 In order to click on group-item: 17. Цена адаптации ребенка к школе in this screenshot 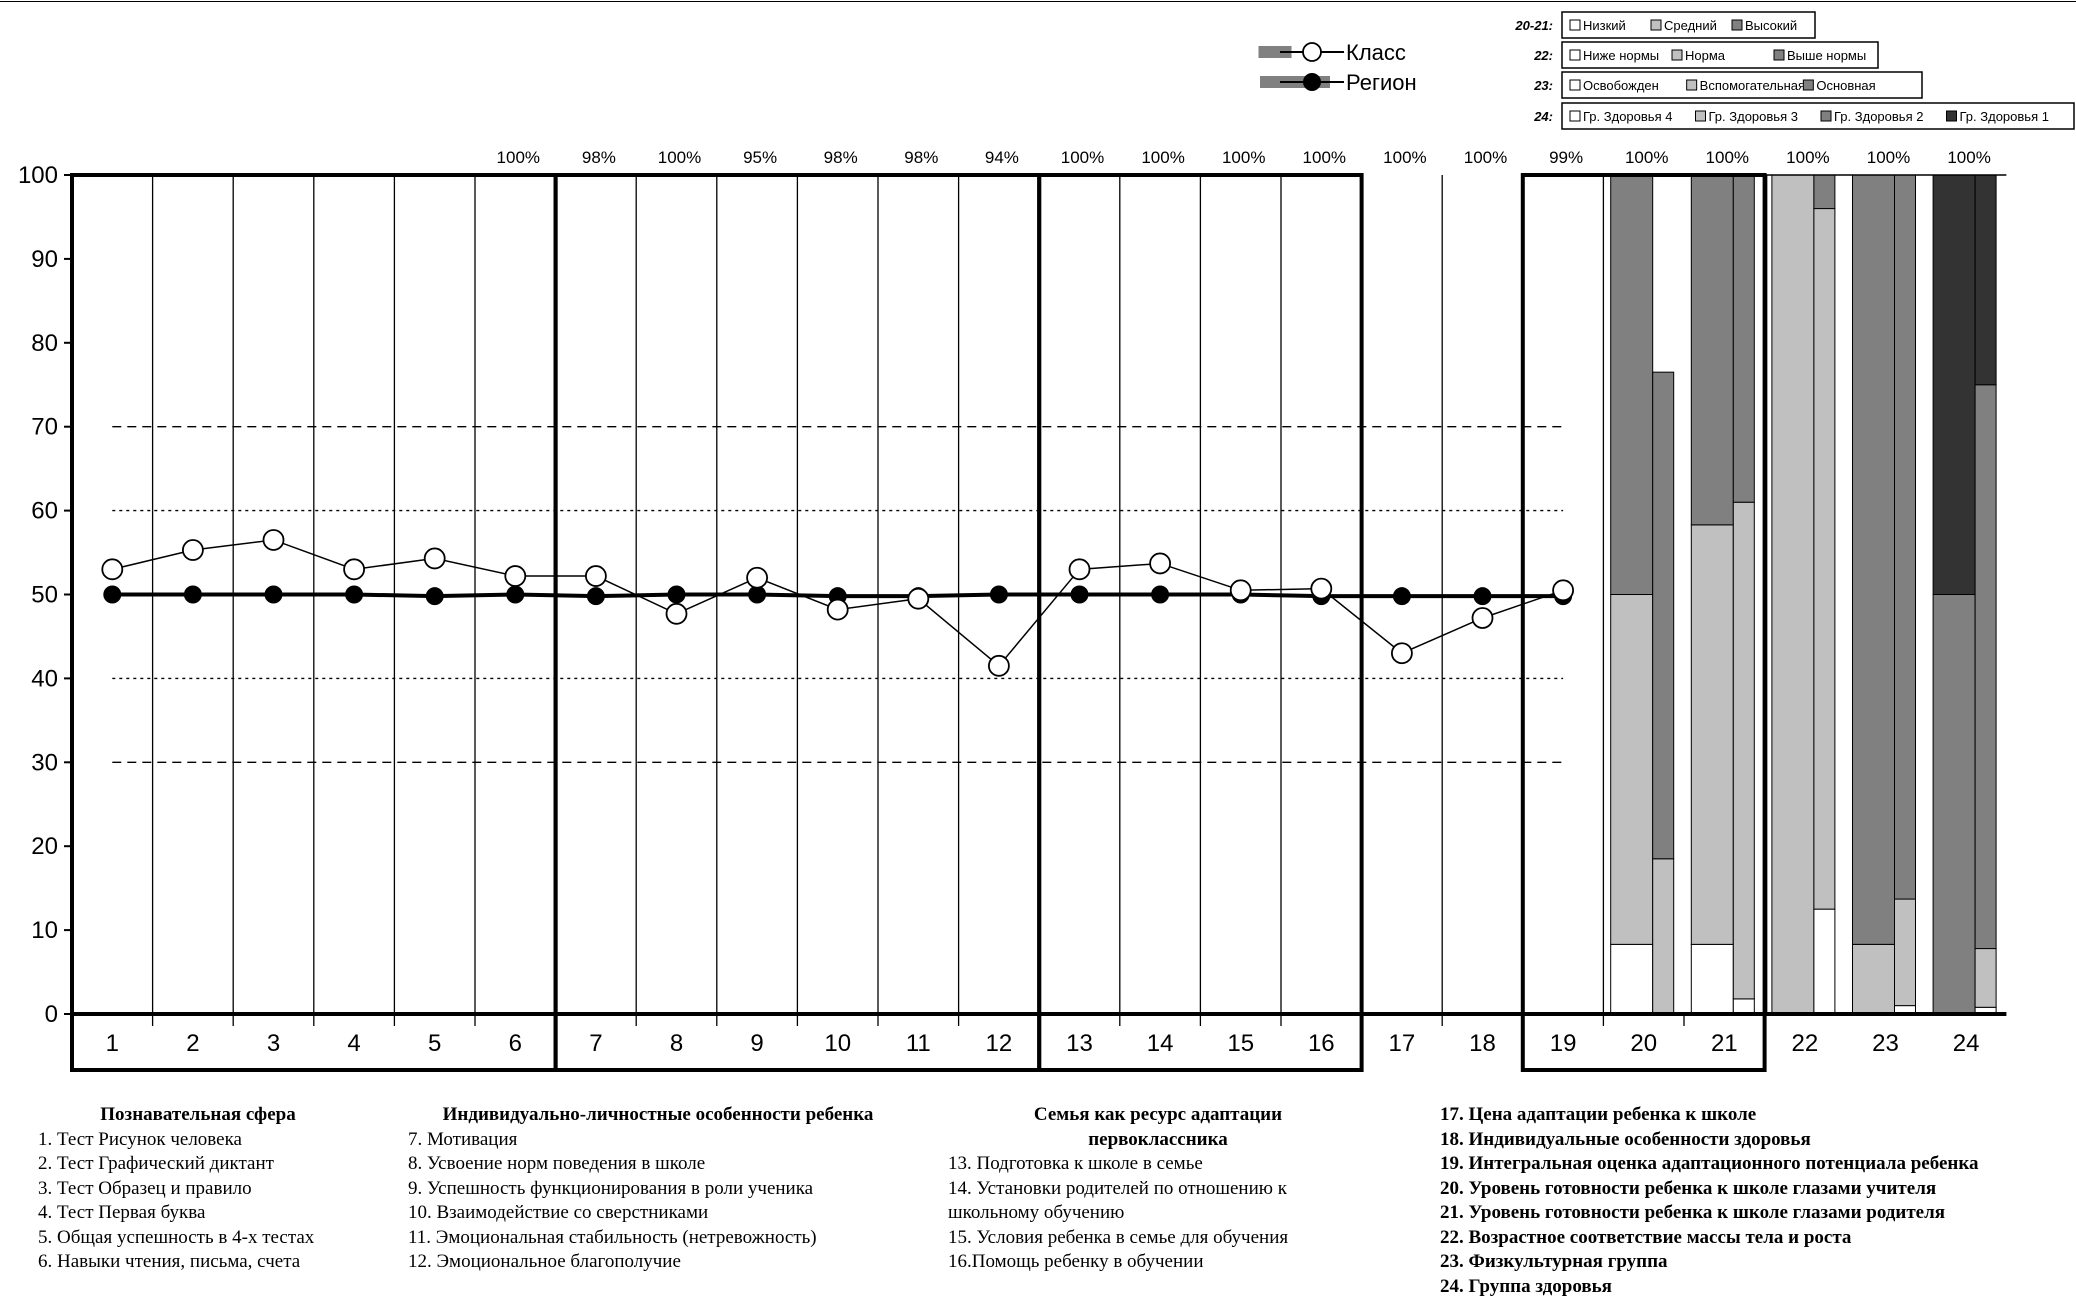, I will do `click(1755, 1115)`.